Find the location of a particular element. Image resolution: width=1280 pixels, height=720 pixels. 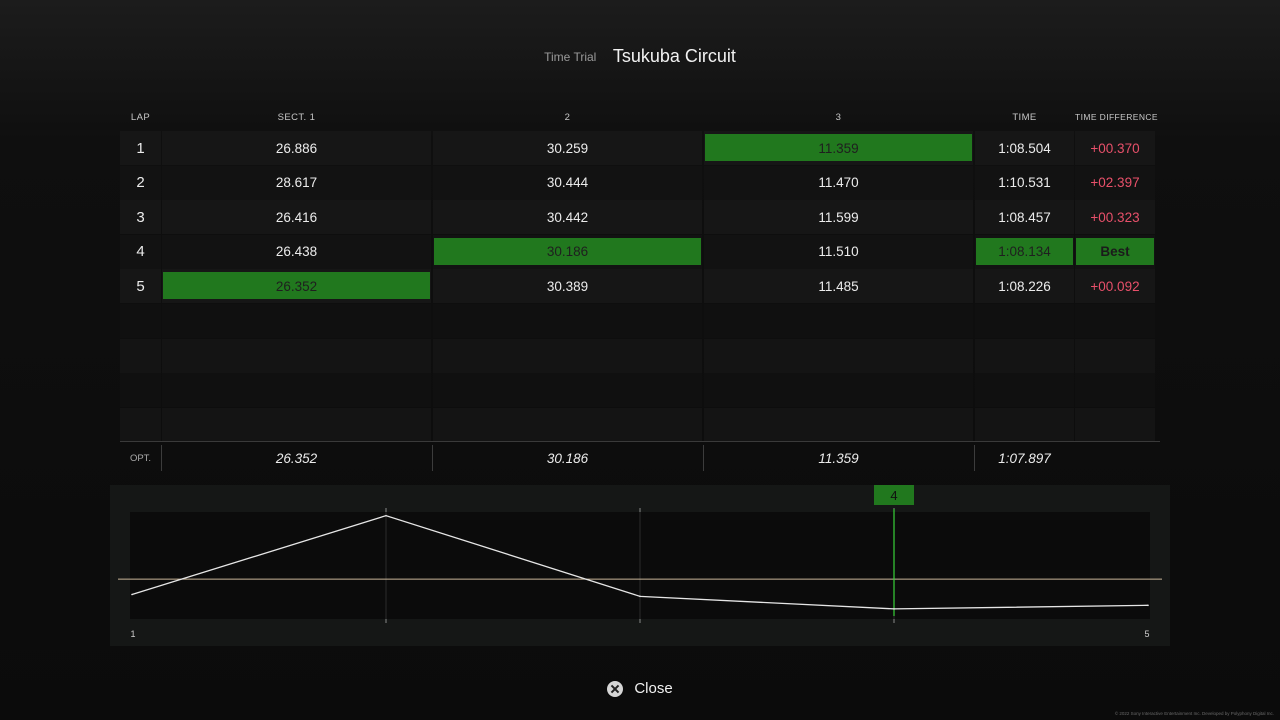

sector2-time: 30.442 is located at coordinates (567, 217).